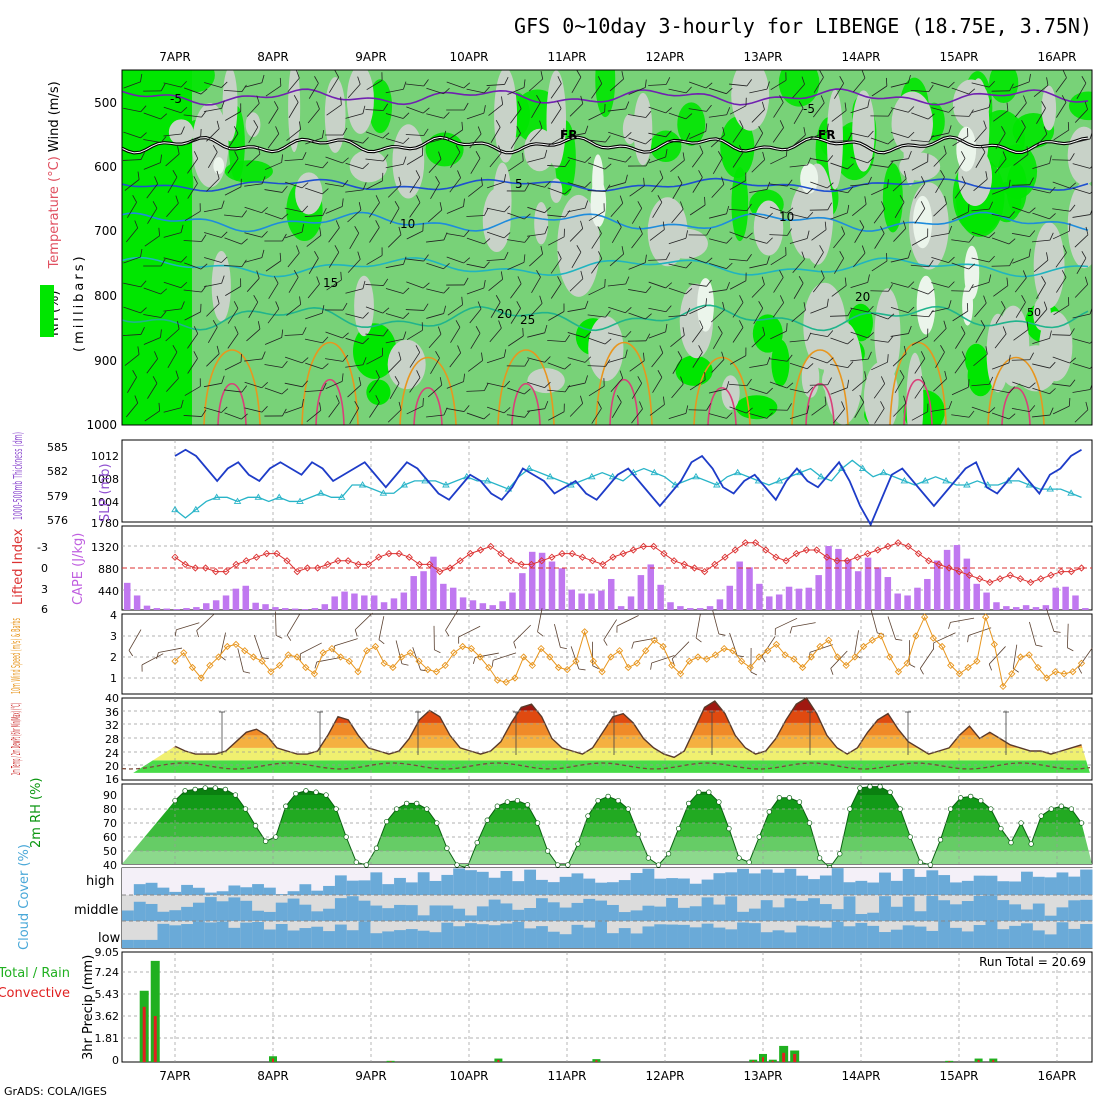  Describe the element at coordinates (468, 1076) in the screenshot. I see `bottom-day-label: 10APR` at that location.